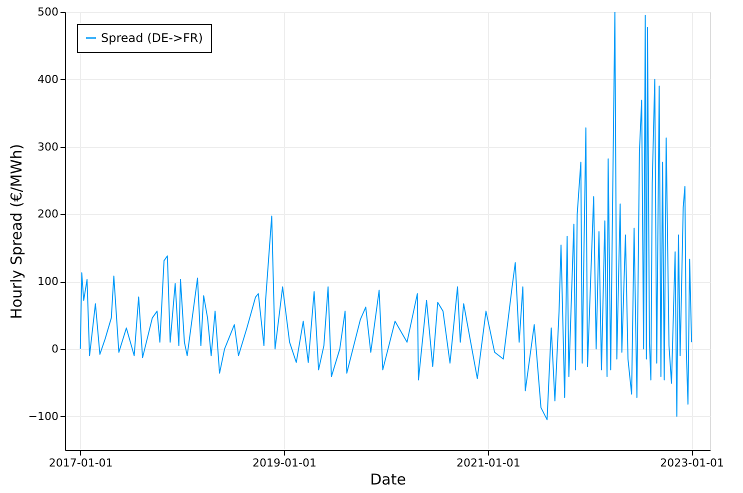 This screenshot has height=493, width=743. What do you see at coordinates (48, 281) in the screenshot?
I see `y-tick-label: 100` at bounding box center [48, 281].